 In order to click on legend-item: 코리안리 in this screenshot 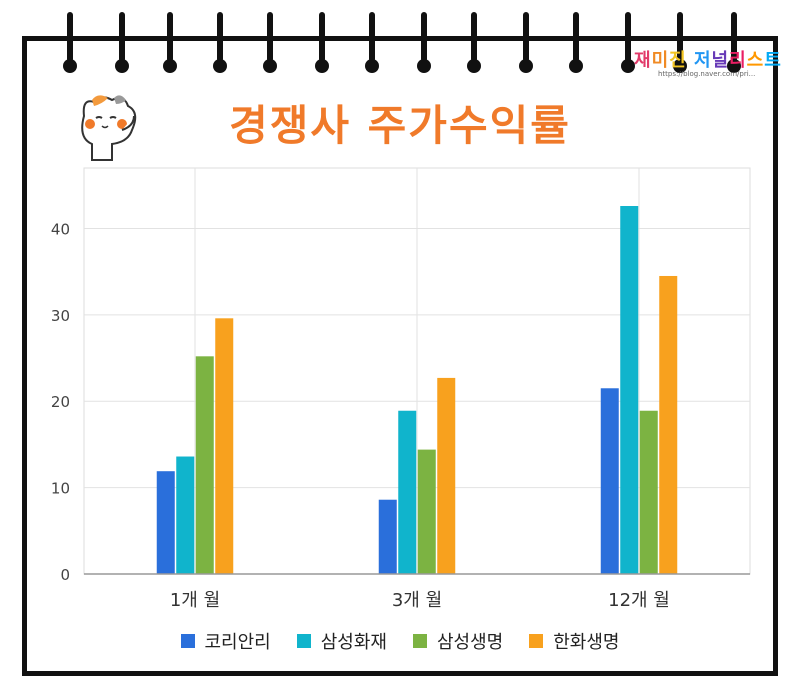, I will do `click(225, 641)`.